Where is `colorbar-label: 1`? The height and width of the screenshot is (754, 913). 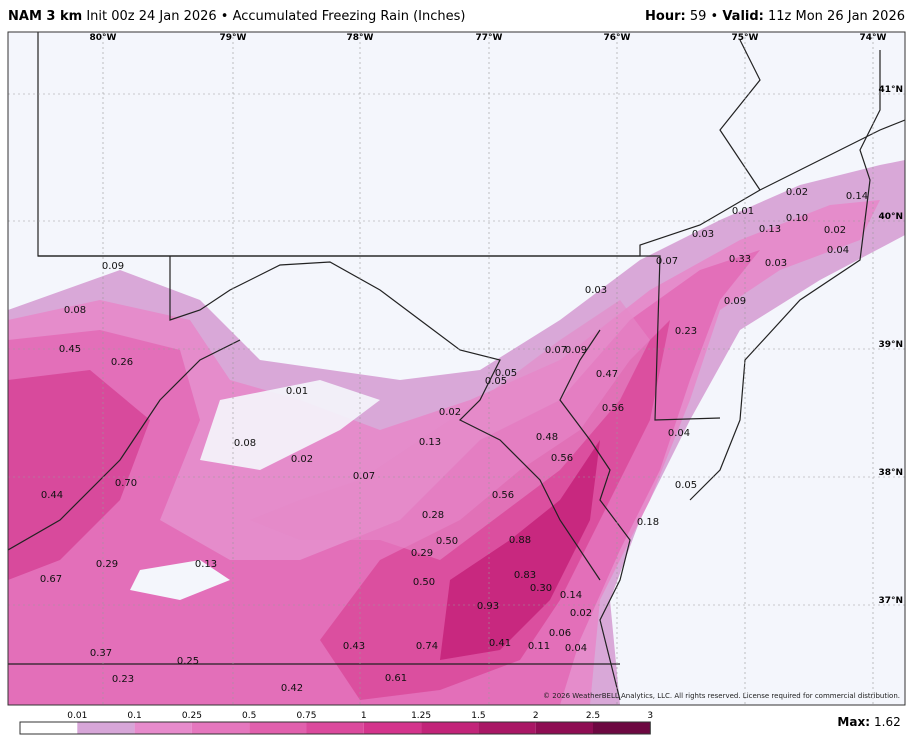 colorbar-label: 1 is located at coordinates (364, 716).